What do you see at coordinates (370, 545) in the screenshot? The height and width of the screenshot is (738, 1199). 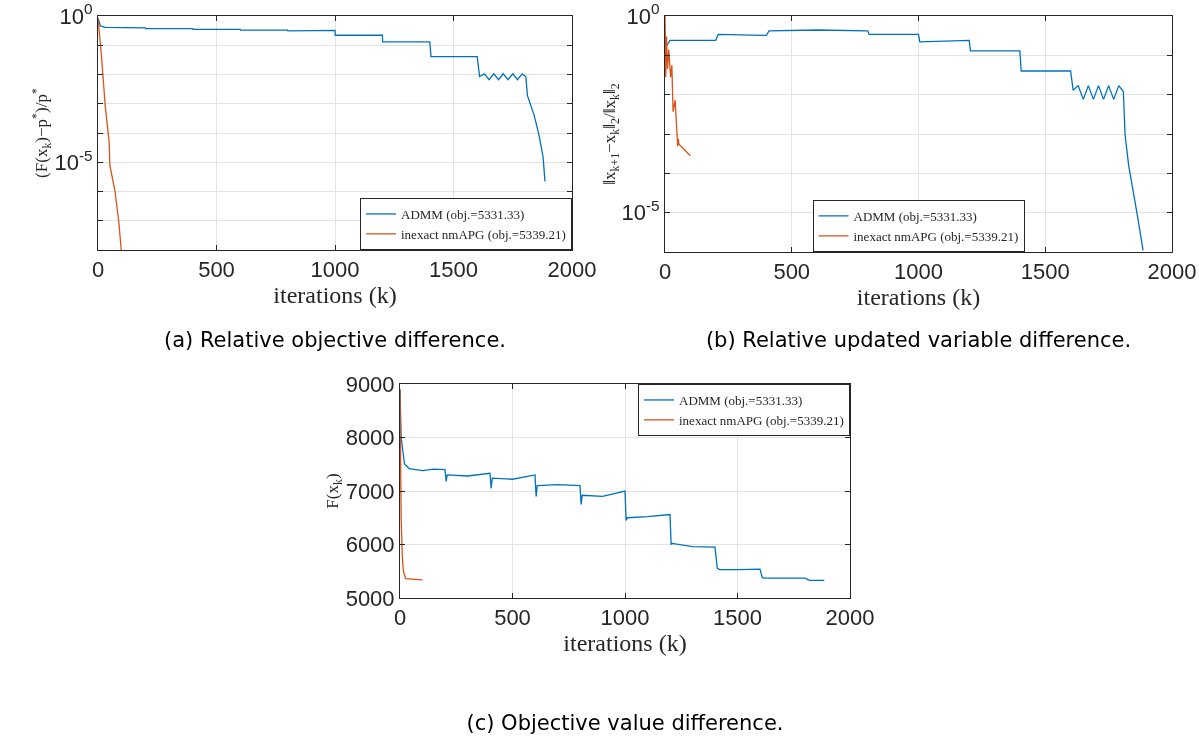 I see `y-tick-label: 6000` at bounding box center [370, 545].